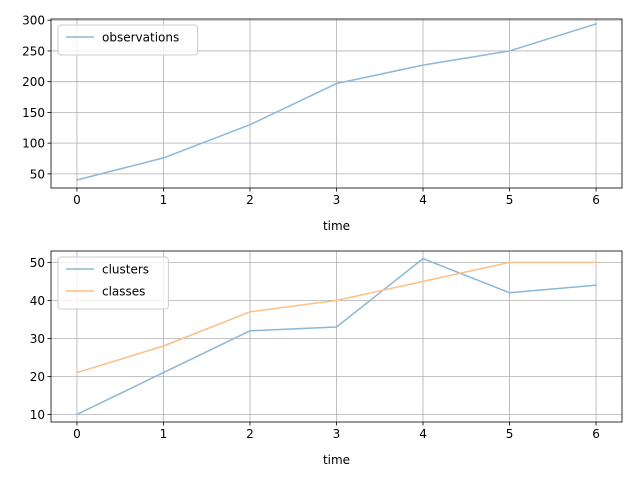  I want to click on y-tick-label: 20, so click(37, 377).